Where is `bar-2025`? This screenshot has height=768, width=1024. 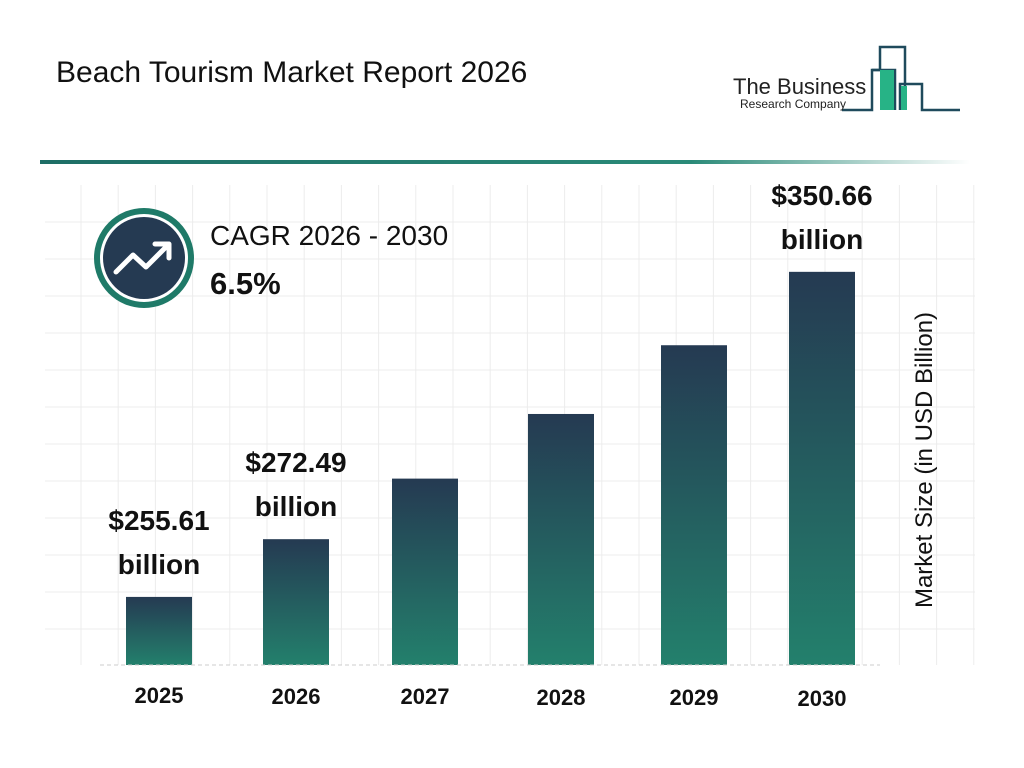
bar-2025 is located at coordinates (159, 630).